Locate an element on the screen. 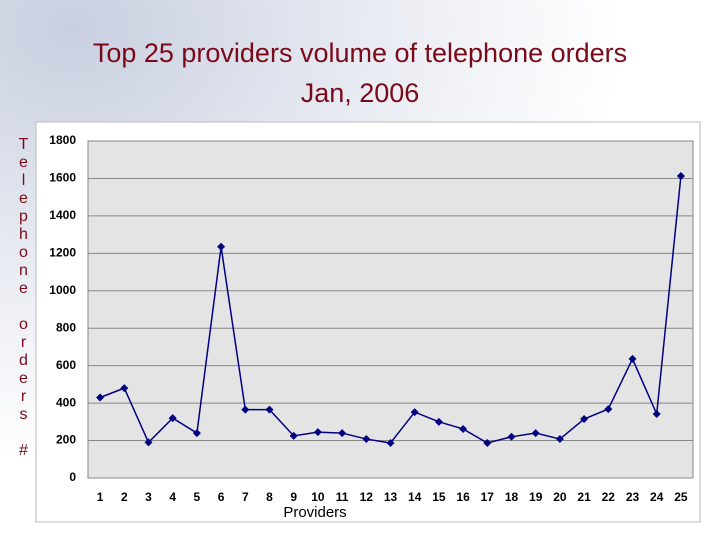 This screenshot has height=540, width=720. x-tick-label: 2 is located at coordinates (124, 497).